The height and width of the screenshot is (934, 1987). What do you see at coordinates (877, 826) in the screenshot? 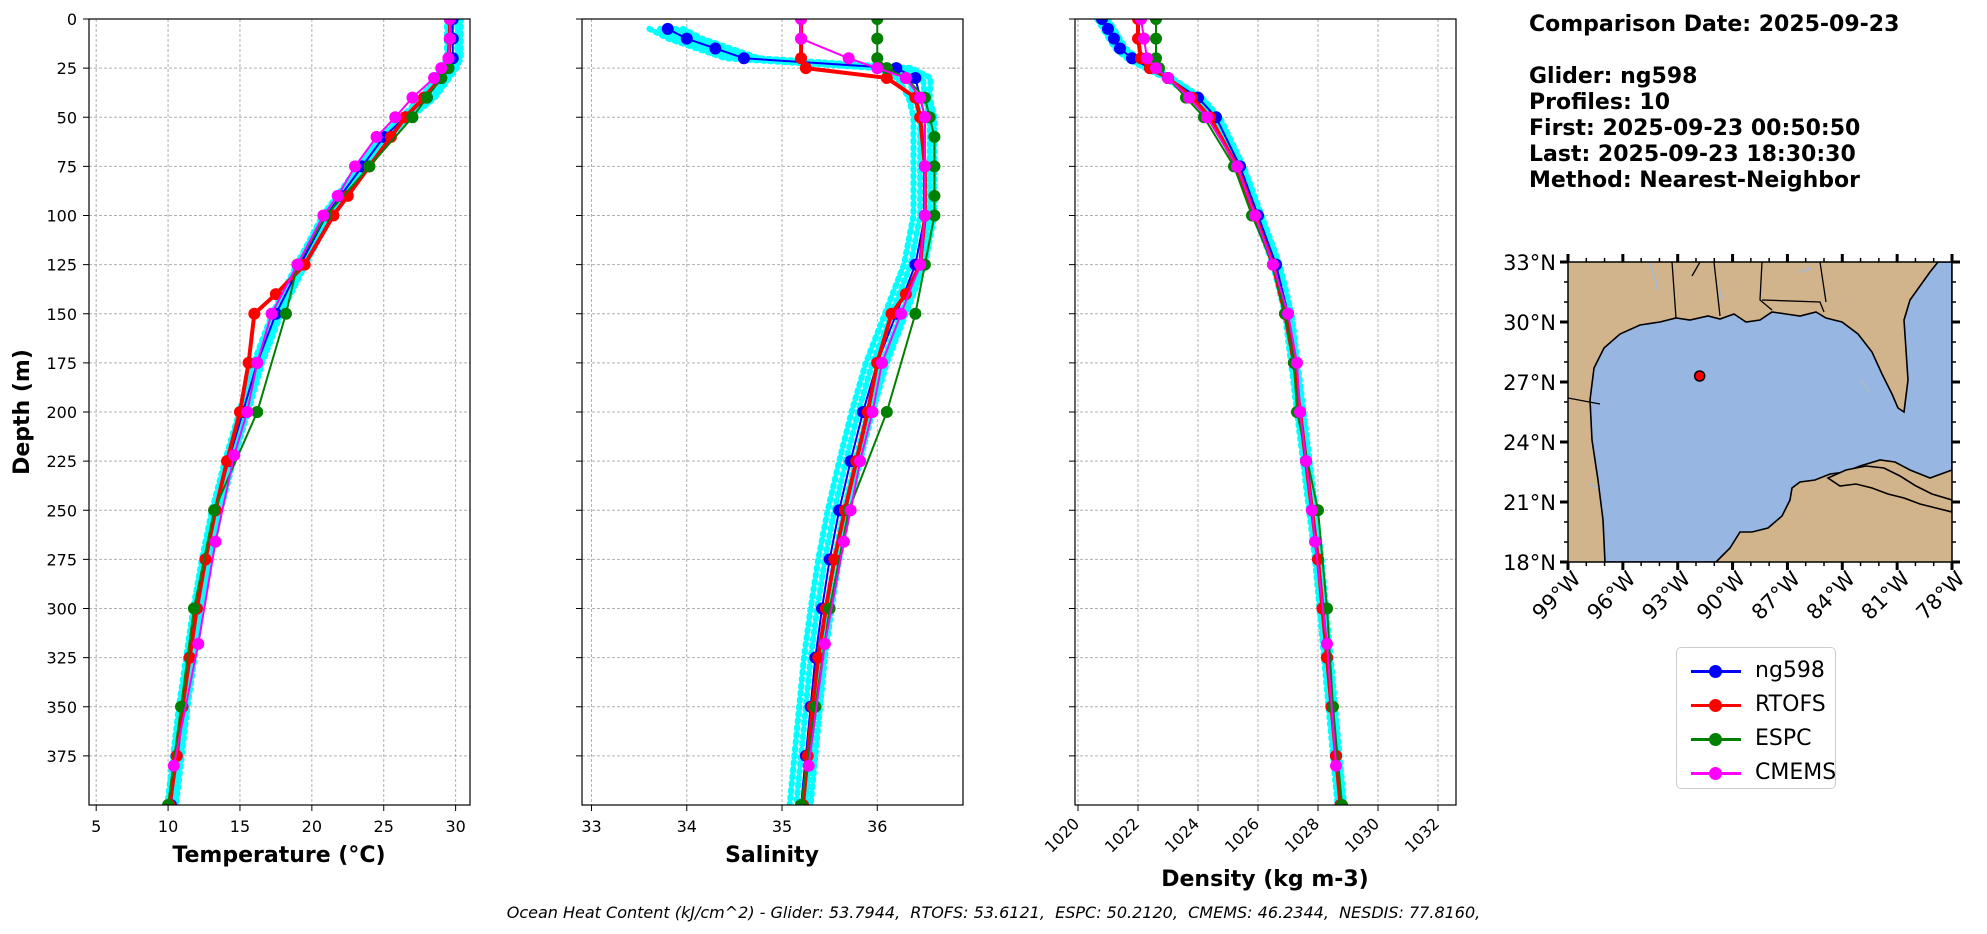
I see `x-tick-label: 36` at bounding box center [877, 826].